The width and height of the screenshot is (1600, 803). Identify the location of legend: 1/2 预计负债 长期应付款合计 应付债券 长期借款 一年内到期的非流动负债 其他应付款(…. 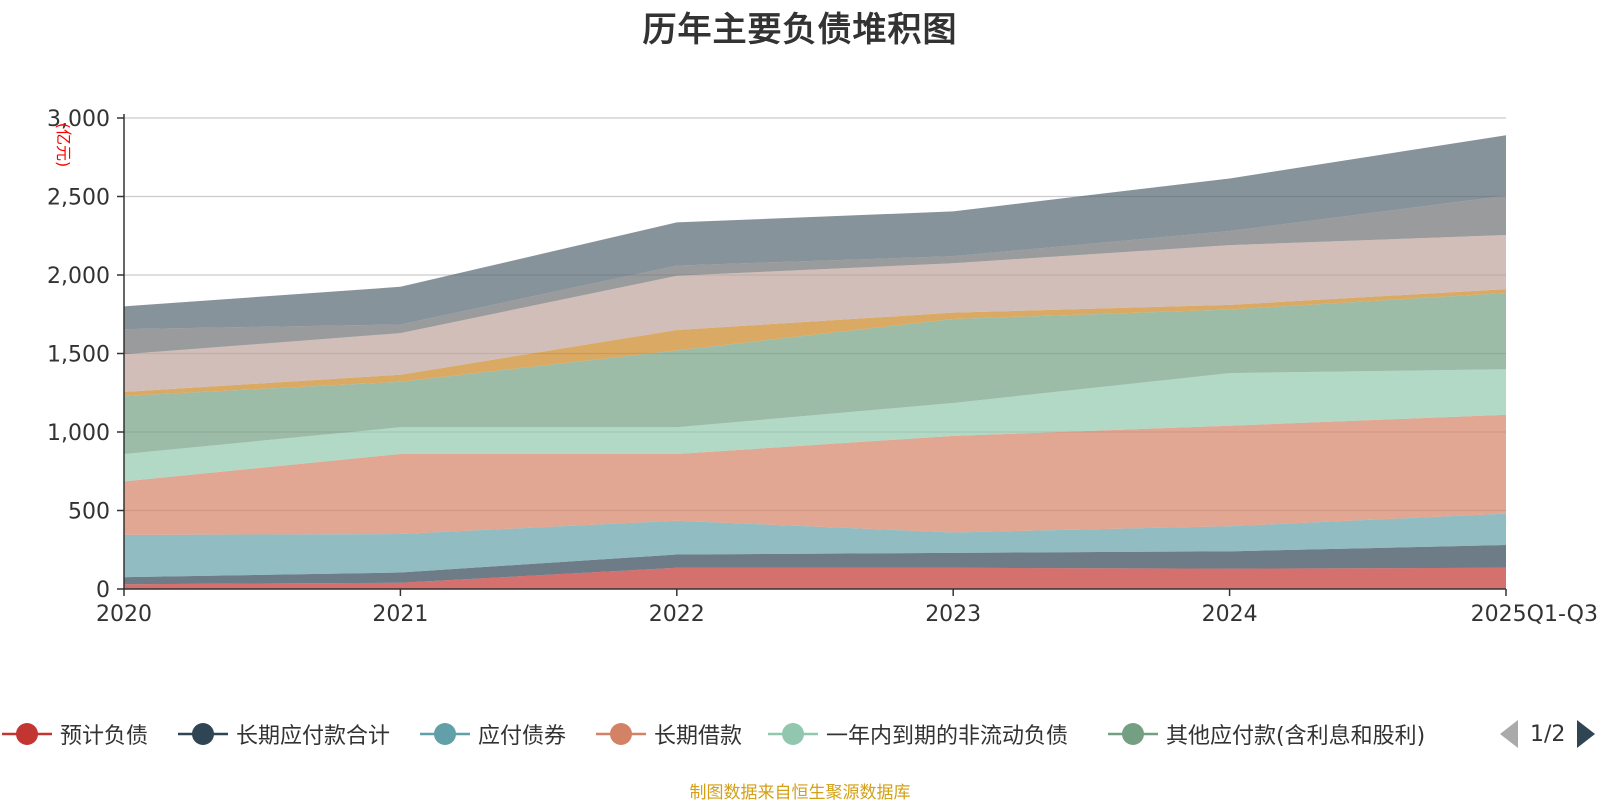
(800, 734).